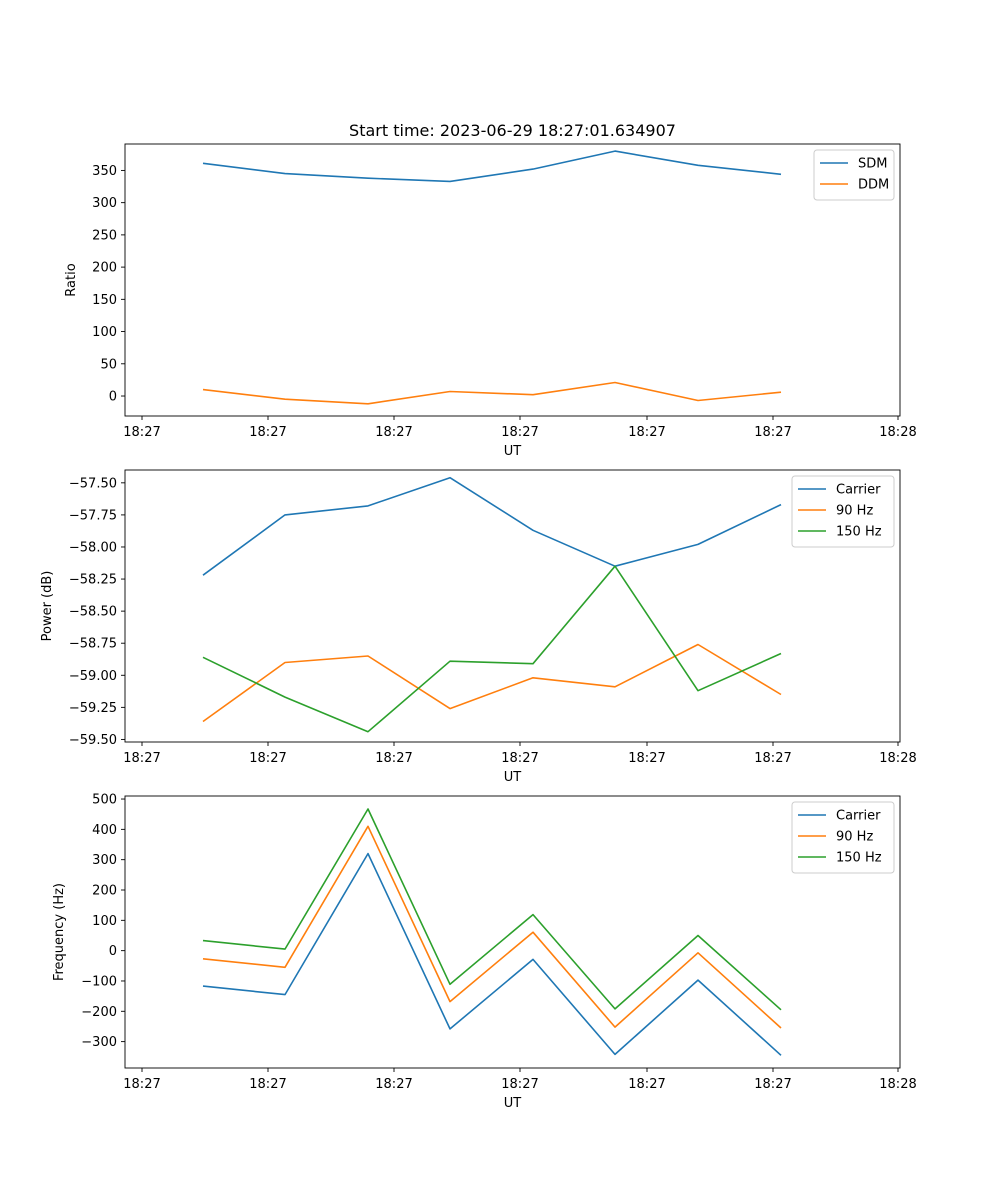 This screenshot has width=1000, height=1200. I want to click on y-tick-label: −58.00, so click(93, 547).